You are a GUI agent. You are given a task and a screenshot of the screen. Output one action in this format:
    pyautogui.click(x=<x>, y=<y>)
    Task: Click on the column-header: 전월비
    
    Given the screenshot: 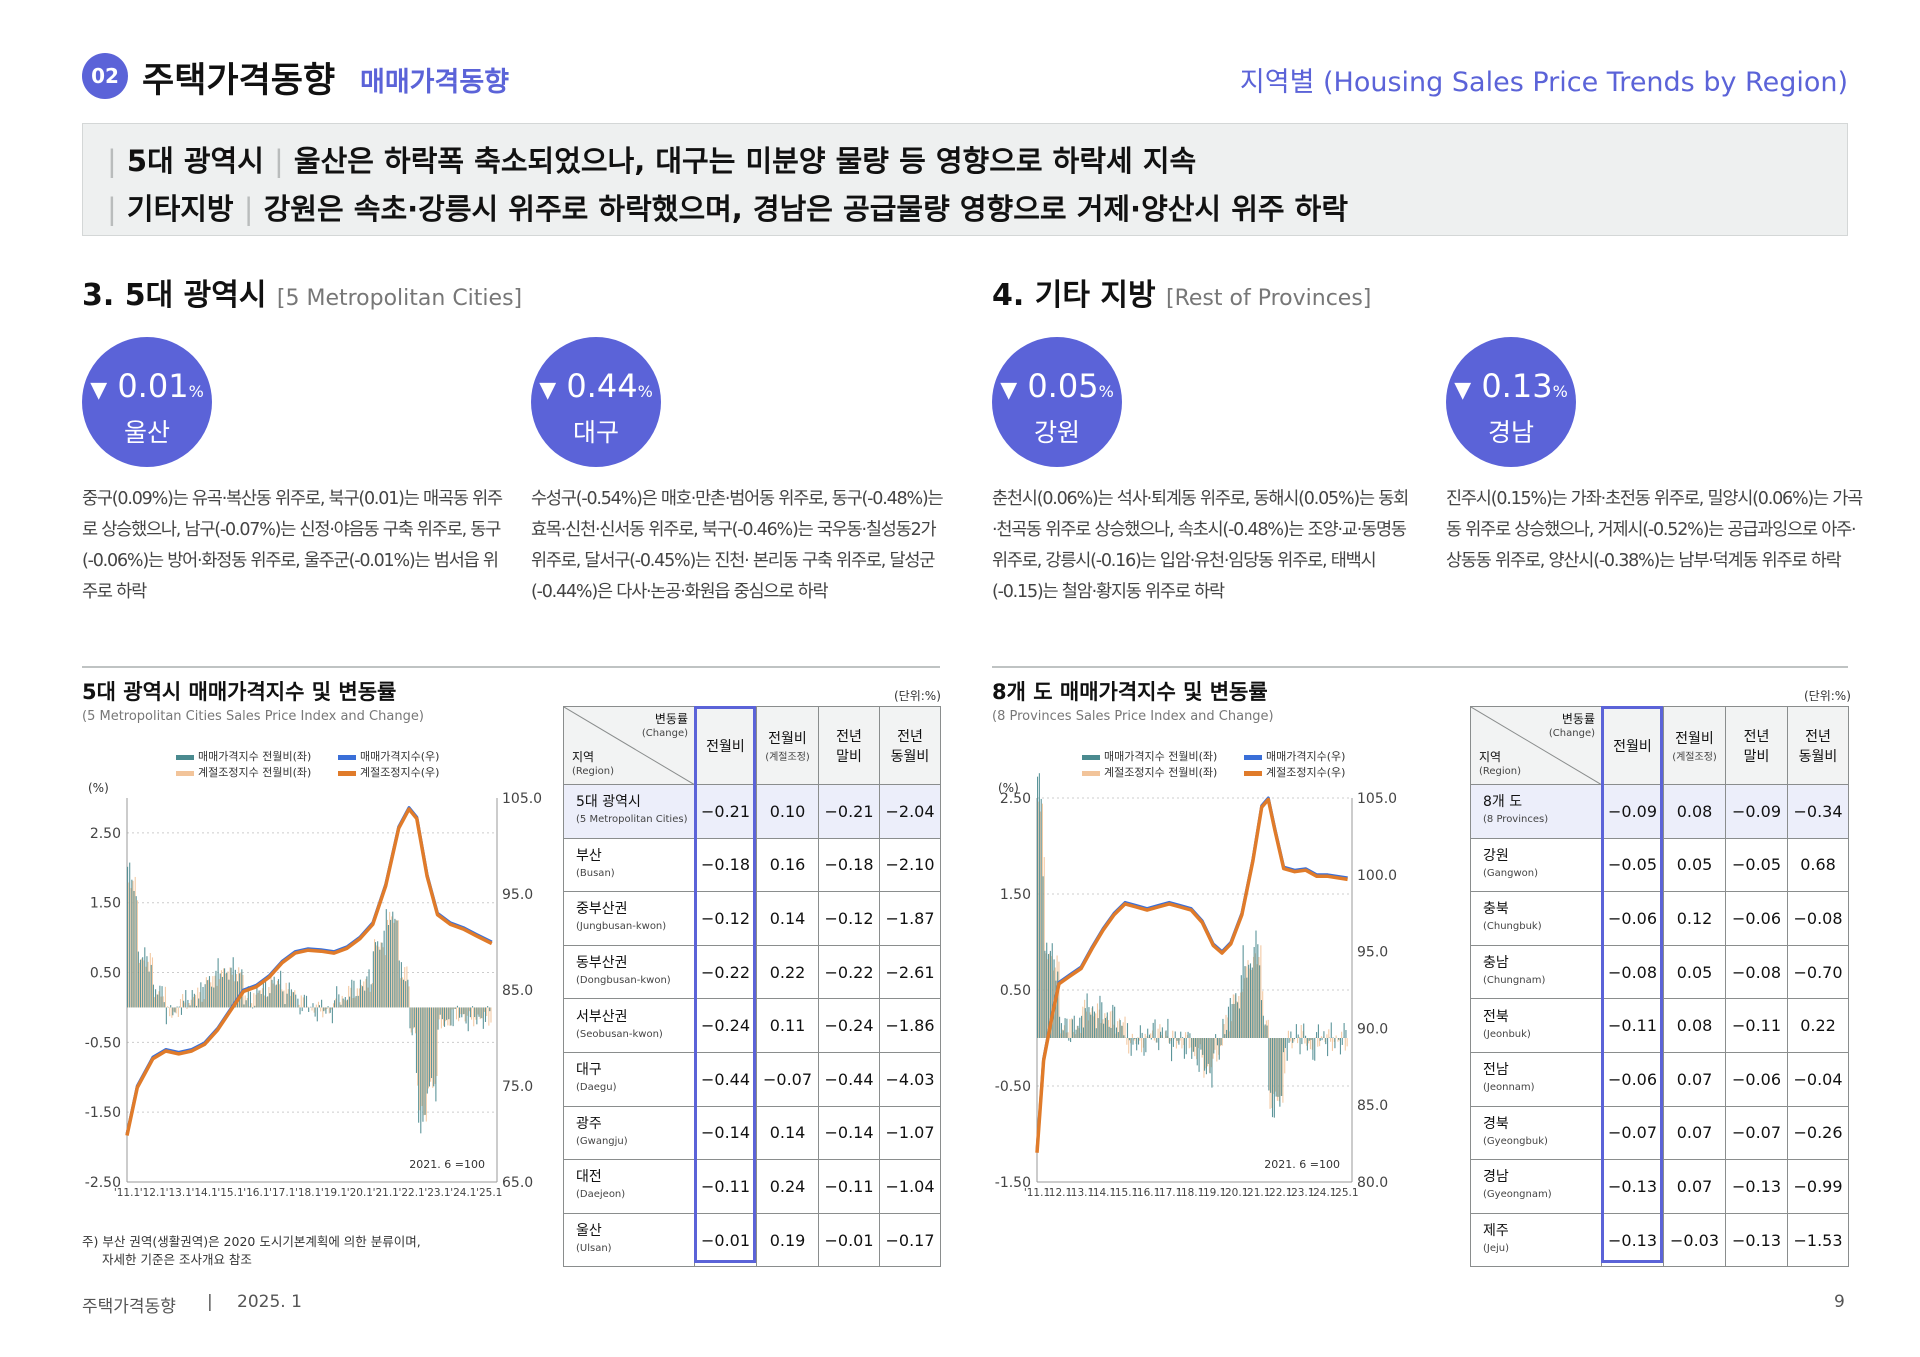 What is the action you would take?
    pyautogui.click(x=1632, y=745)
    